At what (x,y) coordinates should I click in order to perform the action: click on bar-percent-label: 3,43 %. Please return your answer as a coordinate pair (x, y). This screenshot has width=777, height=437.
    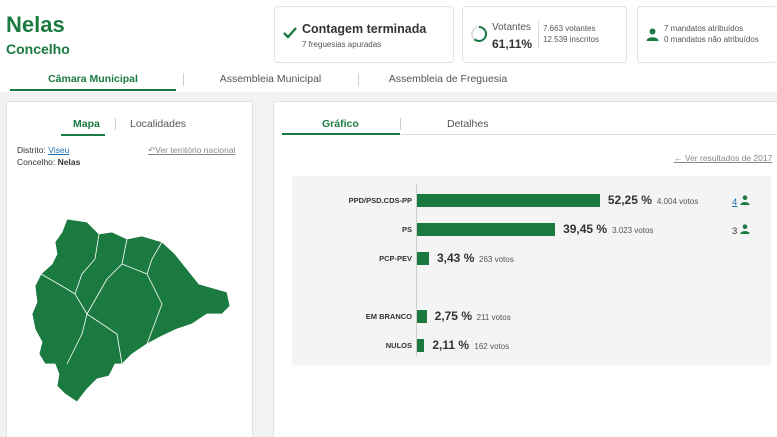
    Looking at the image, I should click on (456, 258).